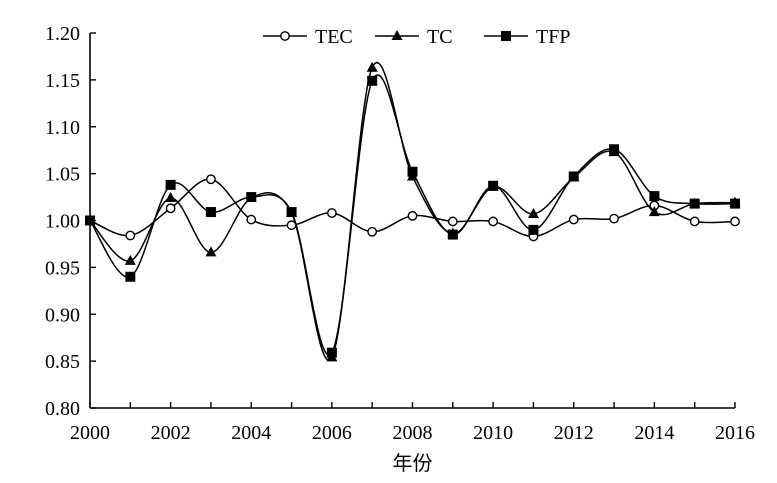 The width and height of the screenshot is (777, 483). I want to click on y-tick-label: 1.05, so click(62, 175).